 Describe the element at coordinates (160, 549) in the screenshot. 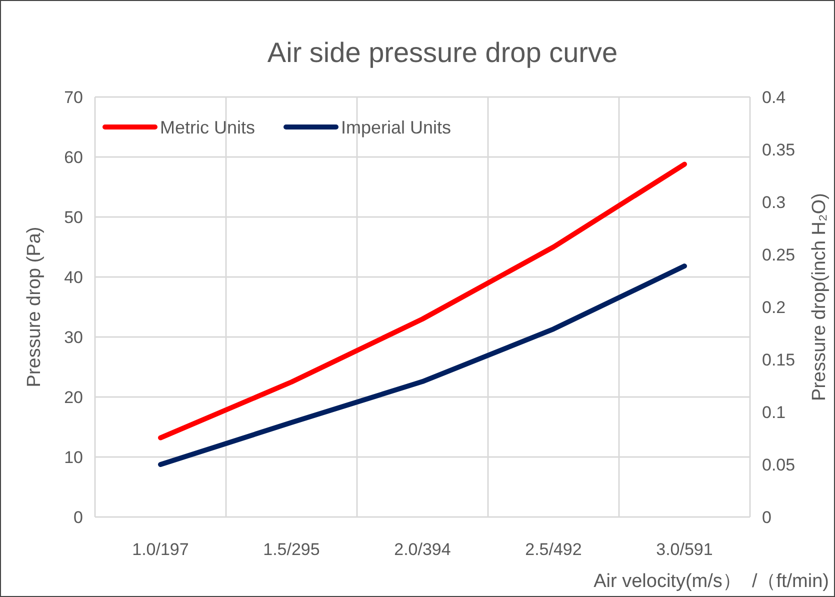

I see `x-tick-label: 1.0/197` at that location.